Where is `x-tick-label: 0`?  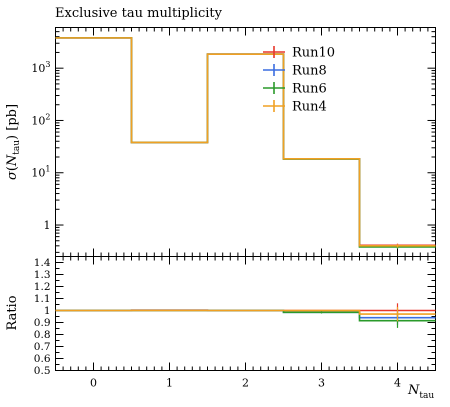
x-tick-label: 0 is located at coordinates (93, 383).